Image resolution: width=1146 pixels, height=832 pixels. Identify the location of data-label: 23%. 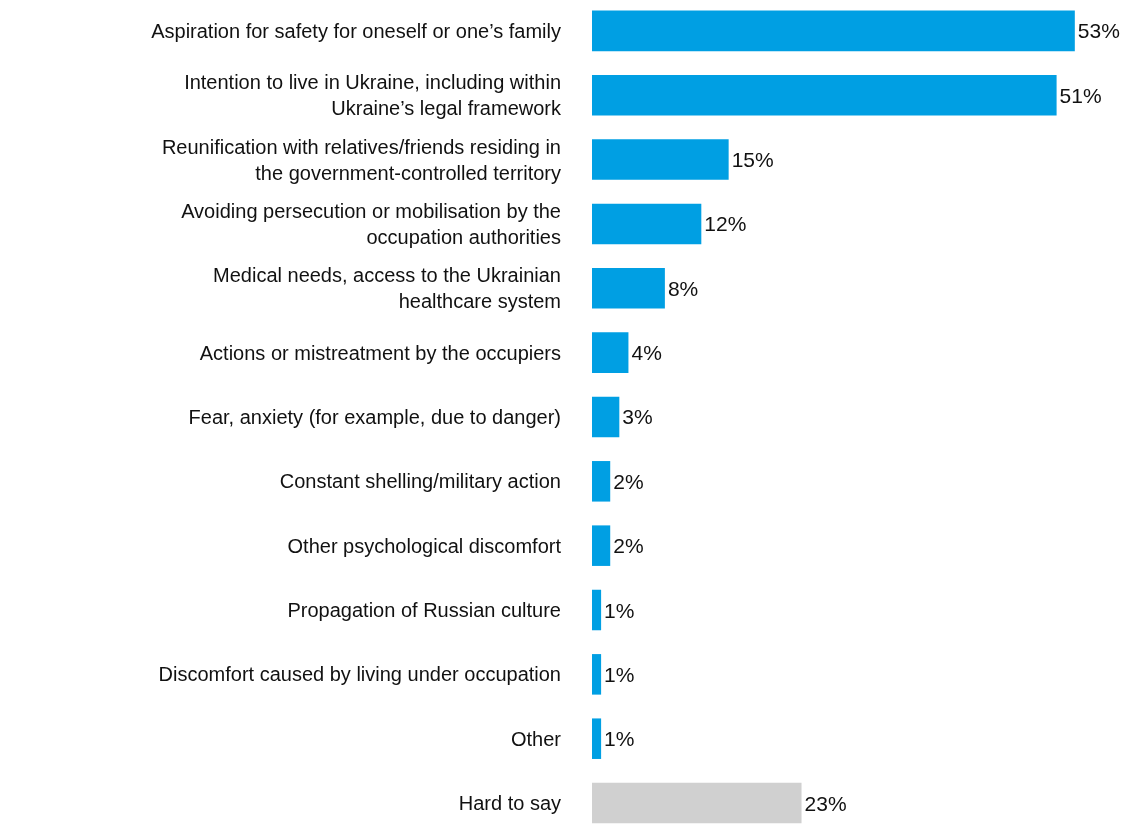
(825, 803).